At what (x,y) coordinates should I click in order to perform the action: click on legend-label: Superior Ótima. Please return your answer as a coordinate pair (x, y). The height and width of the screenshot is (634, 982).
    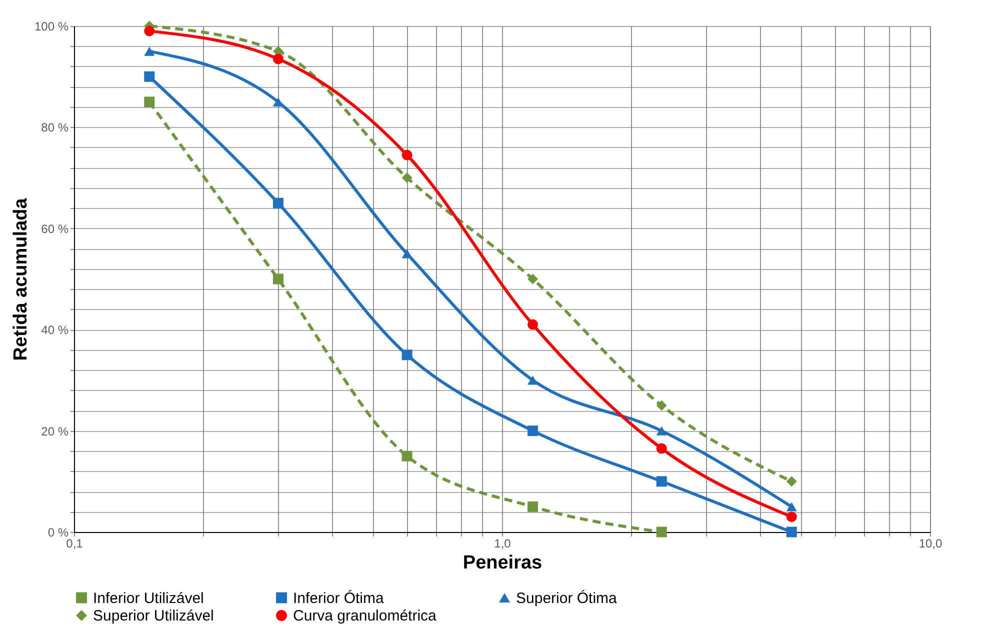
    Looking at the image, I should click on (567, 597).